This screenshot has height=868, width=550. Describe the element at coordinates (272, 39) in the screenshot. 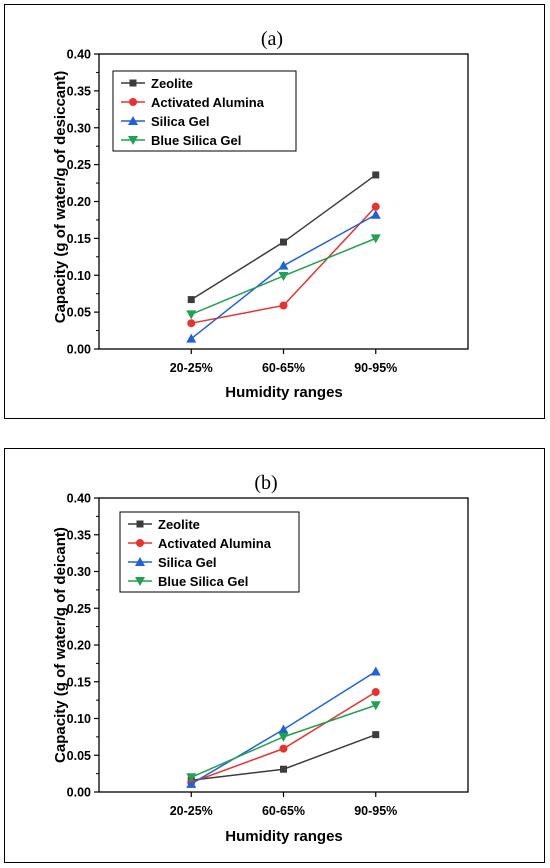

I see `panel-label-a: (a)` at that location.